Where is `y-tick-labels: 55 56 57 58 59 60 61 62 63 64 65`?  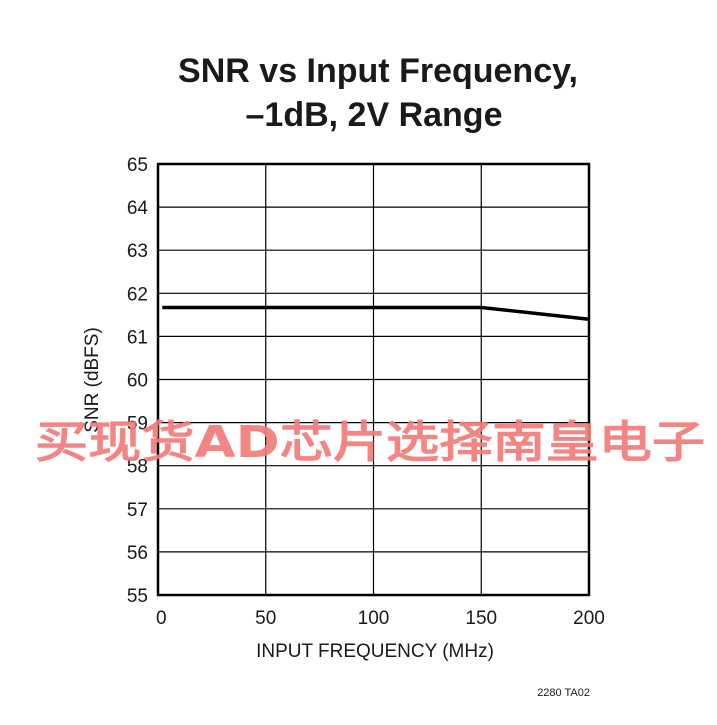 y-tick-labels: 55 56 57 58 59 60 61 62 63 64 65 is located at coordinates (138, 381).